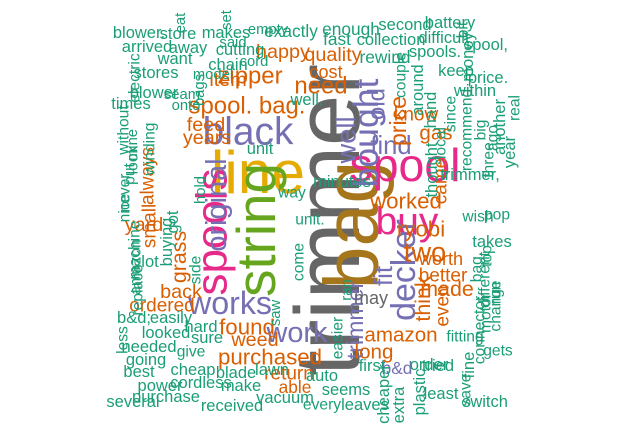  What do you see at coordinates (207, 138) in the screenshot?
I see `cloud-word: years` at bounding box center [207, 138].